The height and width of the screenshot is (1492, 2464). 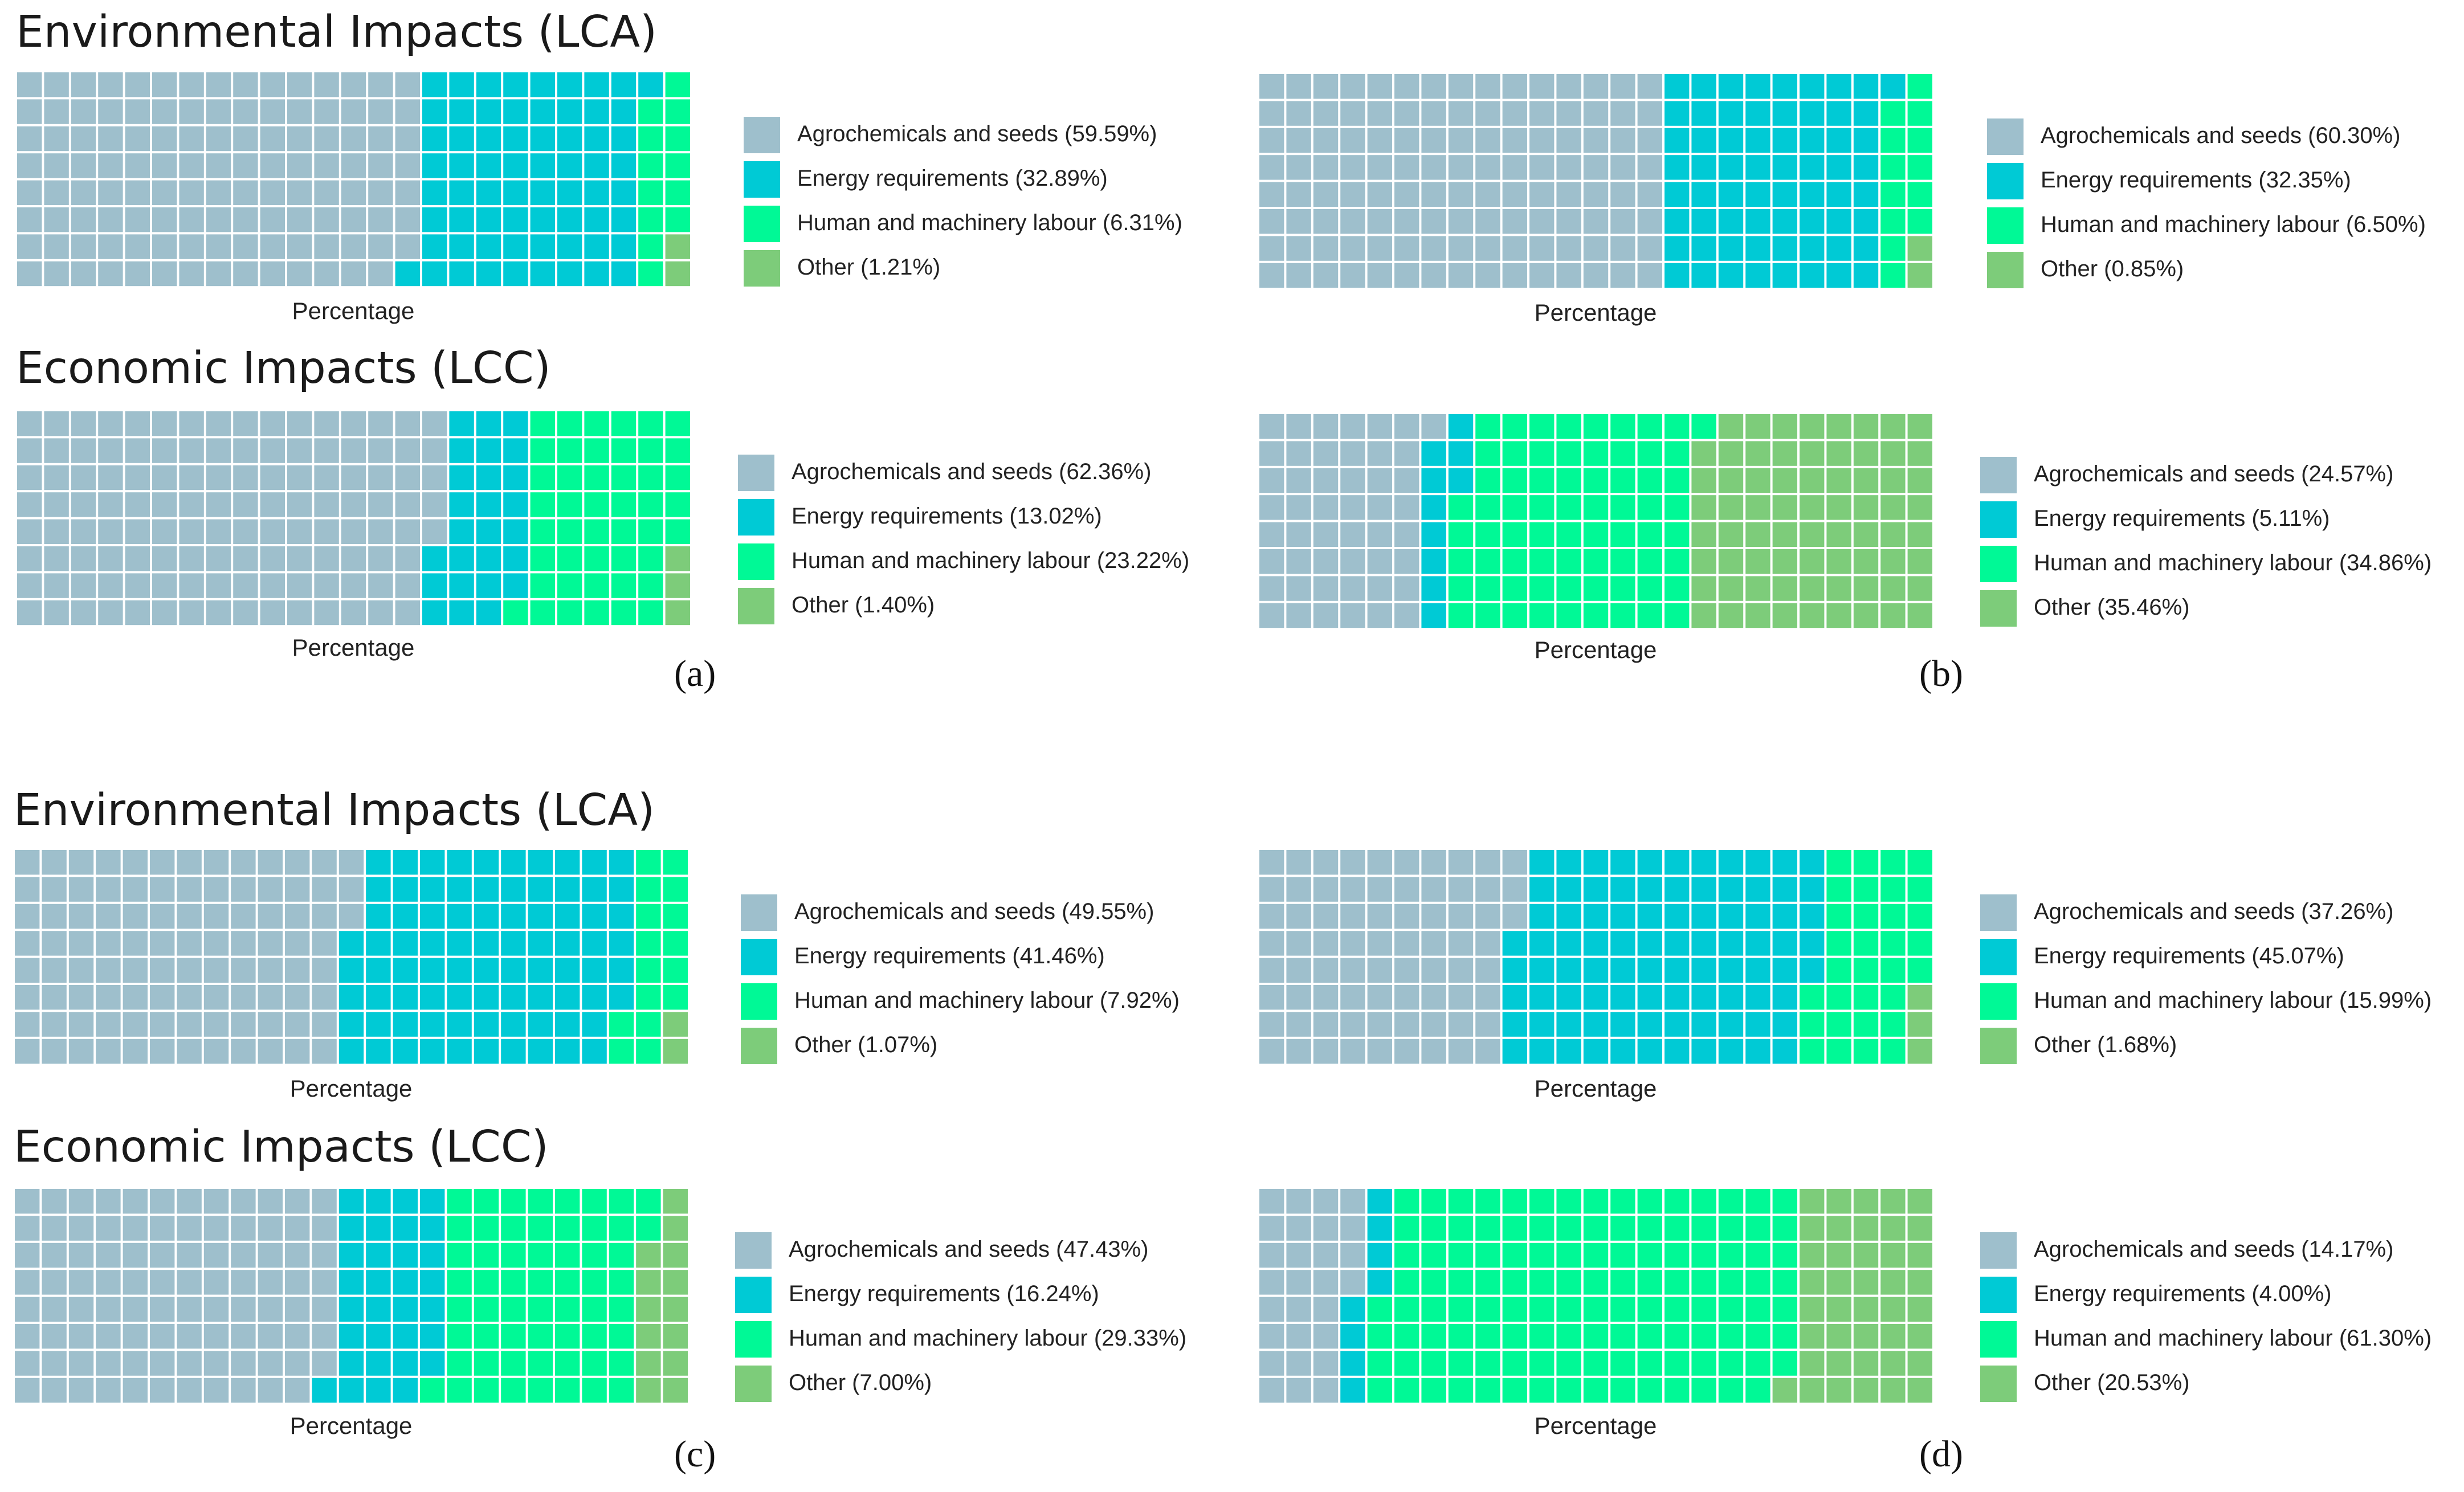 What do you see at coordinates (2112, 1382) in the screenshot?
I see `legend-label: Other (20.53%)` at bounding box center [2112, 1382].